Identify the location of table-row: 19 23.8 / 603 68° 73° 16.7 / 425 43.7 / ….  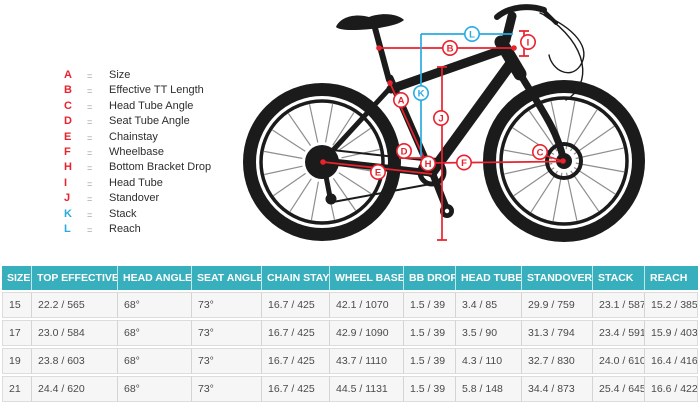
(350, 361).